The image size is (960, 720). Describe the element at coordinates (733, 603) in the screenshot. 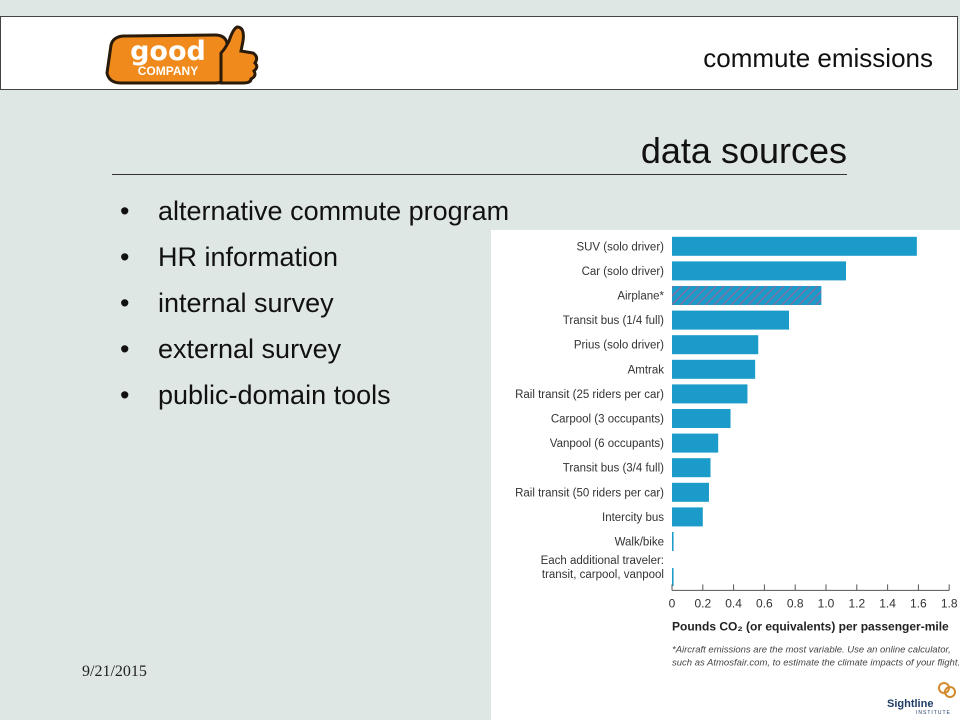

I see `x-tick-label: 0.4` at that location.